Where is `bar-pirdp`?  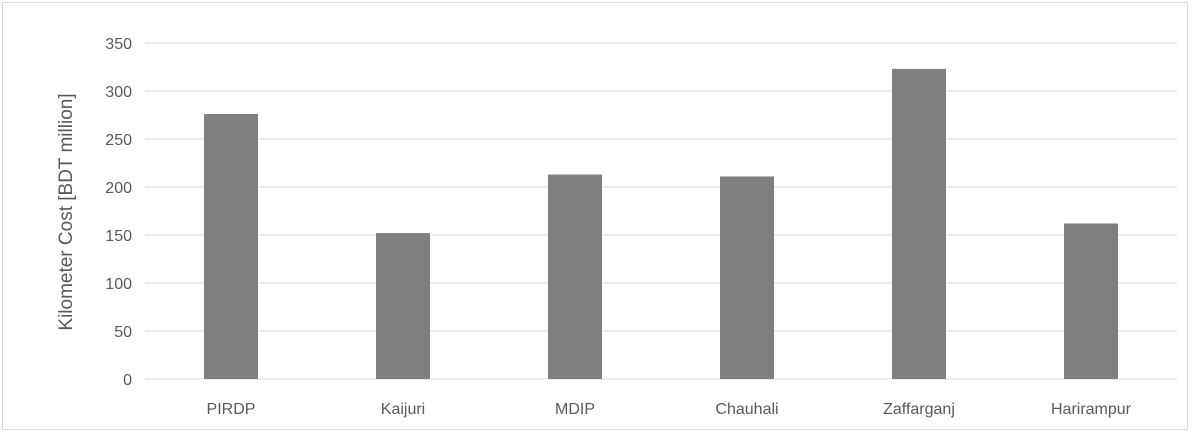
bar-pirdp is located at coordinates (231, 246).